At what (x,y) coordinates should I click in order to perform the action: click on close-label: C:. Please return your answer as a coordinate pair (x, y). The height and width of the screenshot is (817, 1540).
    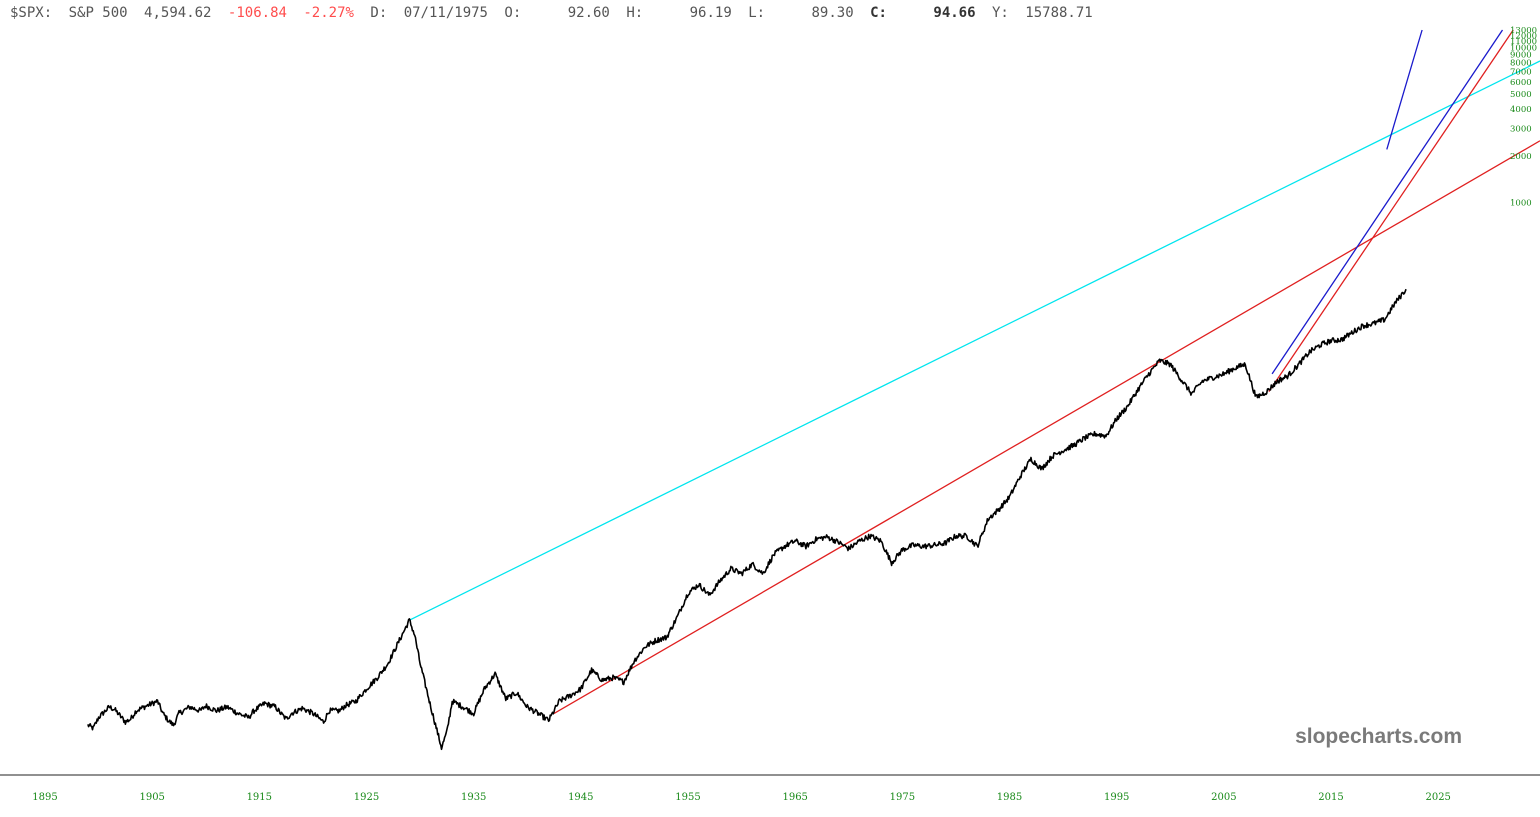
    Looking at the image, I should click on (878, 13).